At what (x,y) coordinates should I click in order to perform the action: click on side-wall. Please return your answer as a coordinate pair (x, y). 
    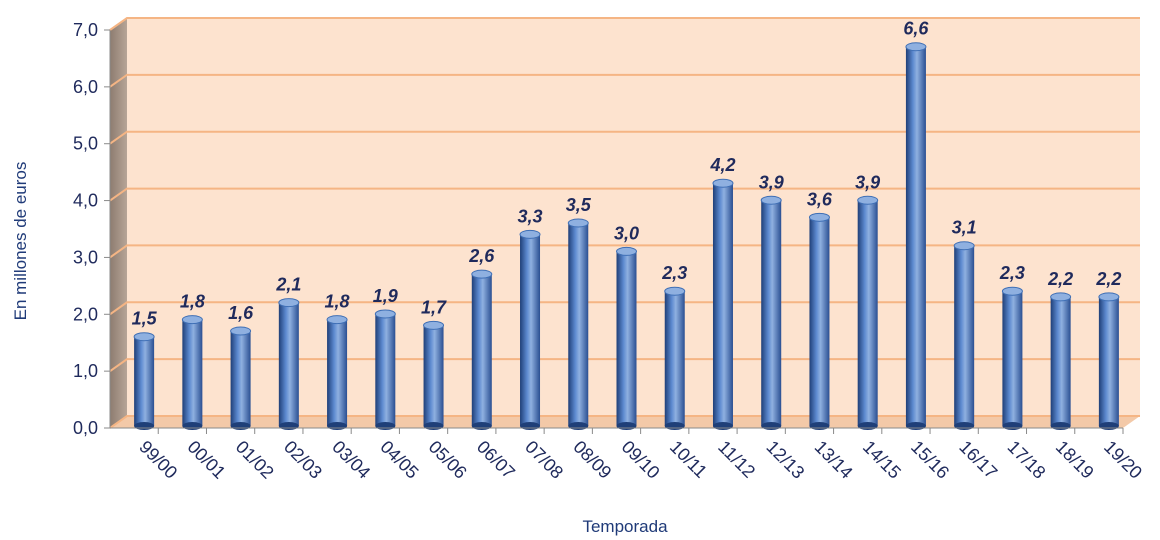
    Looking at the image, I should click on (118, 223).